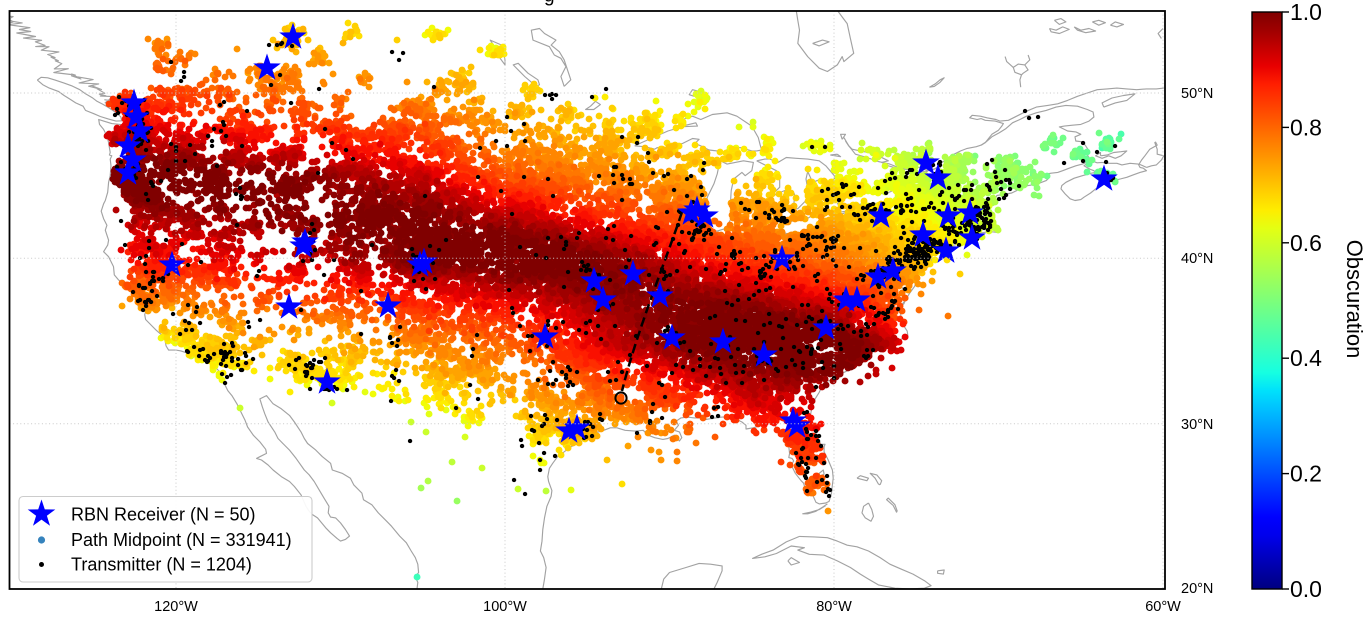 The image size is (1367, 622). Describe the element at coordinates (1197, 94) in the screenshot. I see `svg-text: 50°N` at that location.